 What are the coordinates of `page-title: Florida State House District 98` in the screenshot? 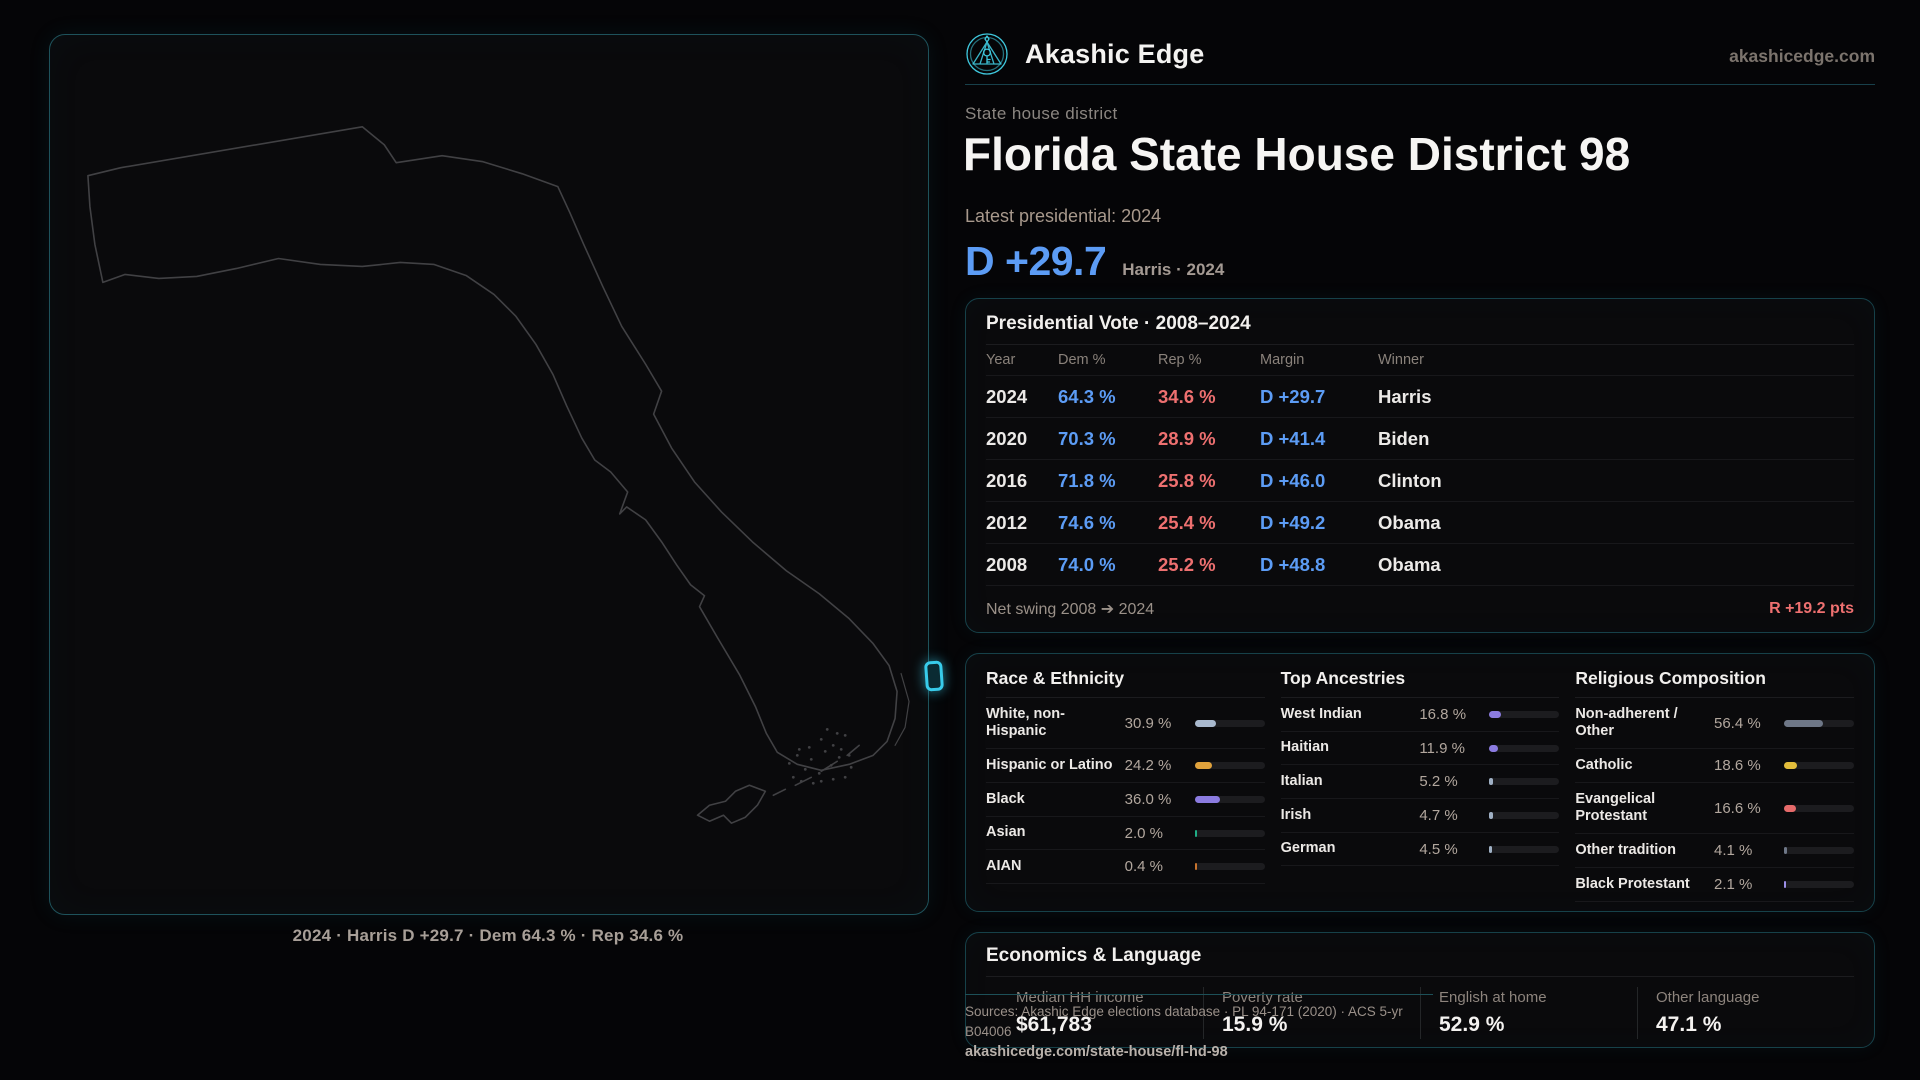 It's located at (1297, 154).